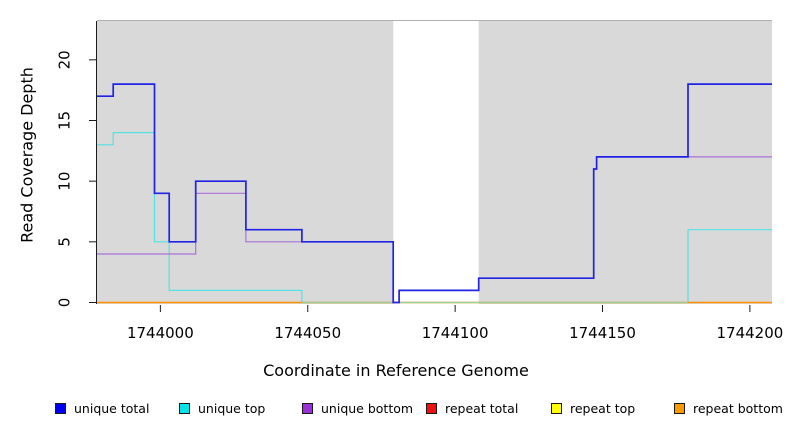 The image size is (792, 432). Describe the element at coordinates (396, 370) in the screenshot. I see `x-axis-title: Coordinate in Reference Genome` at that location.